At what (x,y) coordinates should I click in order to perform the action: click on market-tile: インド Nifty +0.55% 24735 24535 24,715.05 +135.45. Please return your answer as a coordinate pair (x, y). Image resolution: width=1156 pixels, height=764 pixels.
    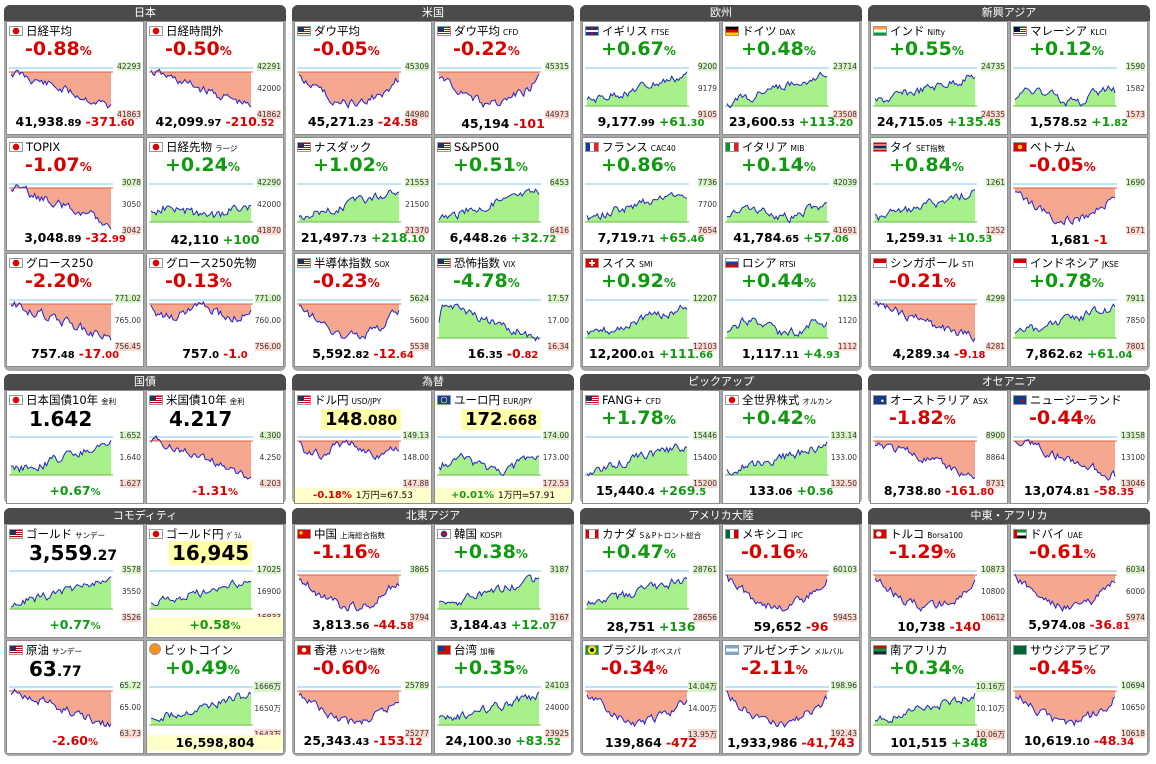
    Looking at the image, I should click on (939, 78).